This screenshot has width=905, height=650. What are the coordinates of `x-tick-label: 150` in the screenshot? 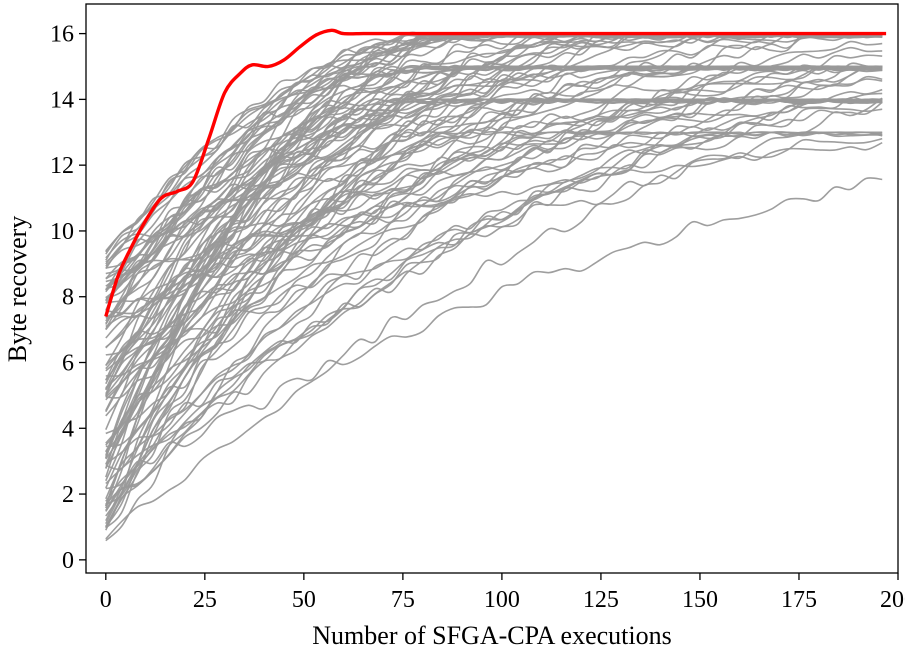 It's located at (700, 600).